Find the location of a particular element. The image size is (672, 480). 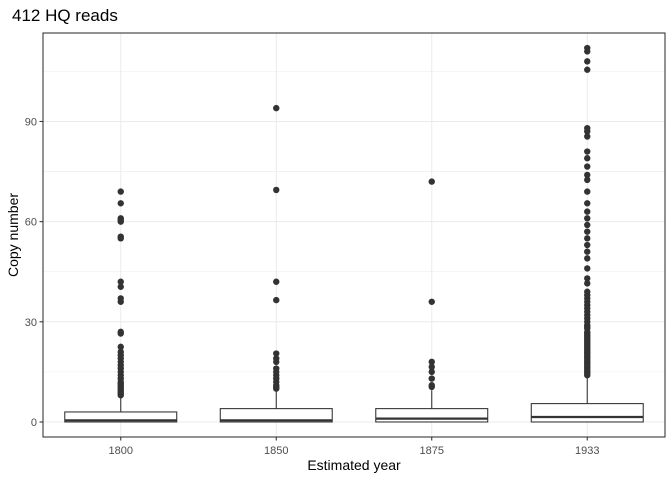

y-axis-title: Copy number is located at coordinates (13, 235).